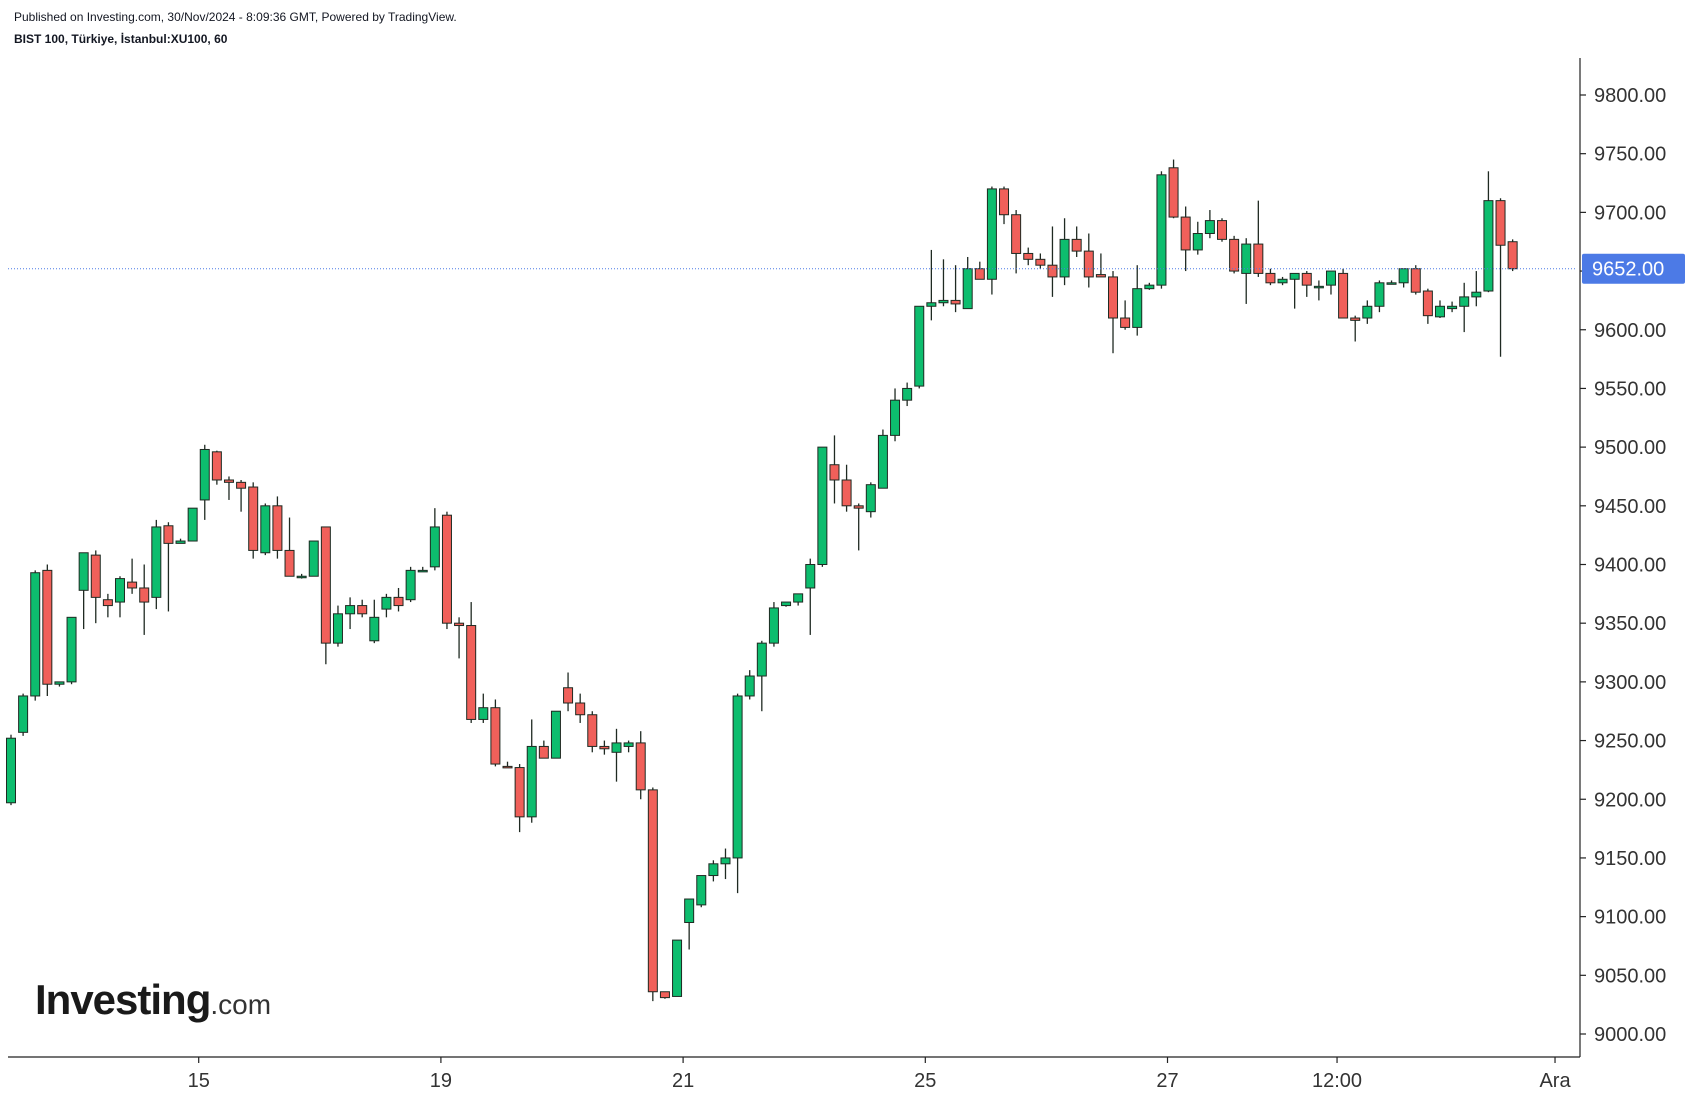  I want to click on price-tick-label: 9350.00, so click(1630, 624).